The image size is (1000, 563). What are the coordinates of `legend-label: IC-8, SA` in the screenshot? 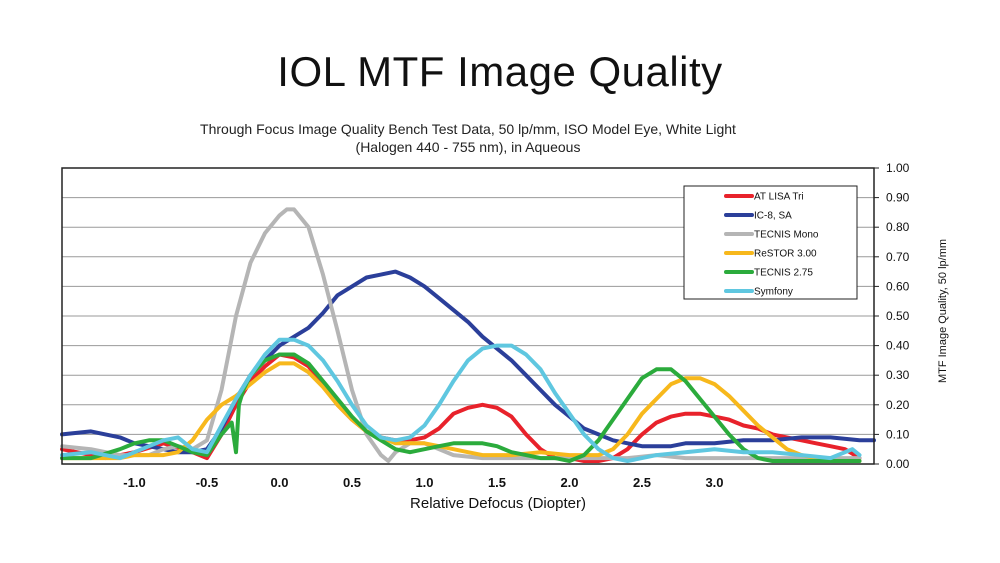 It's located at (773, 216).